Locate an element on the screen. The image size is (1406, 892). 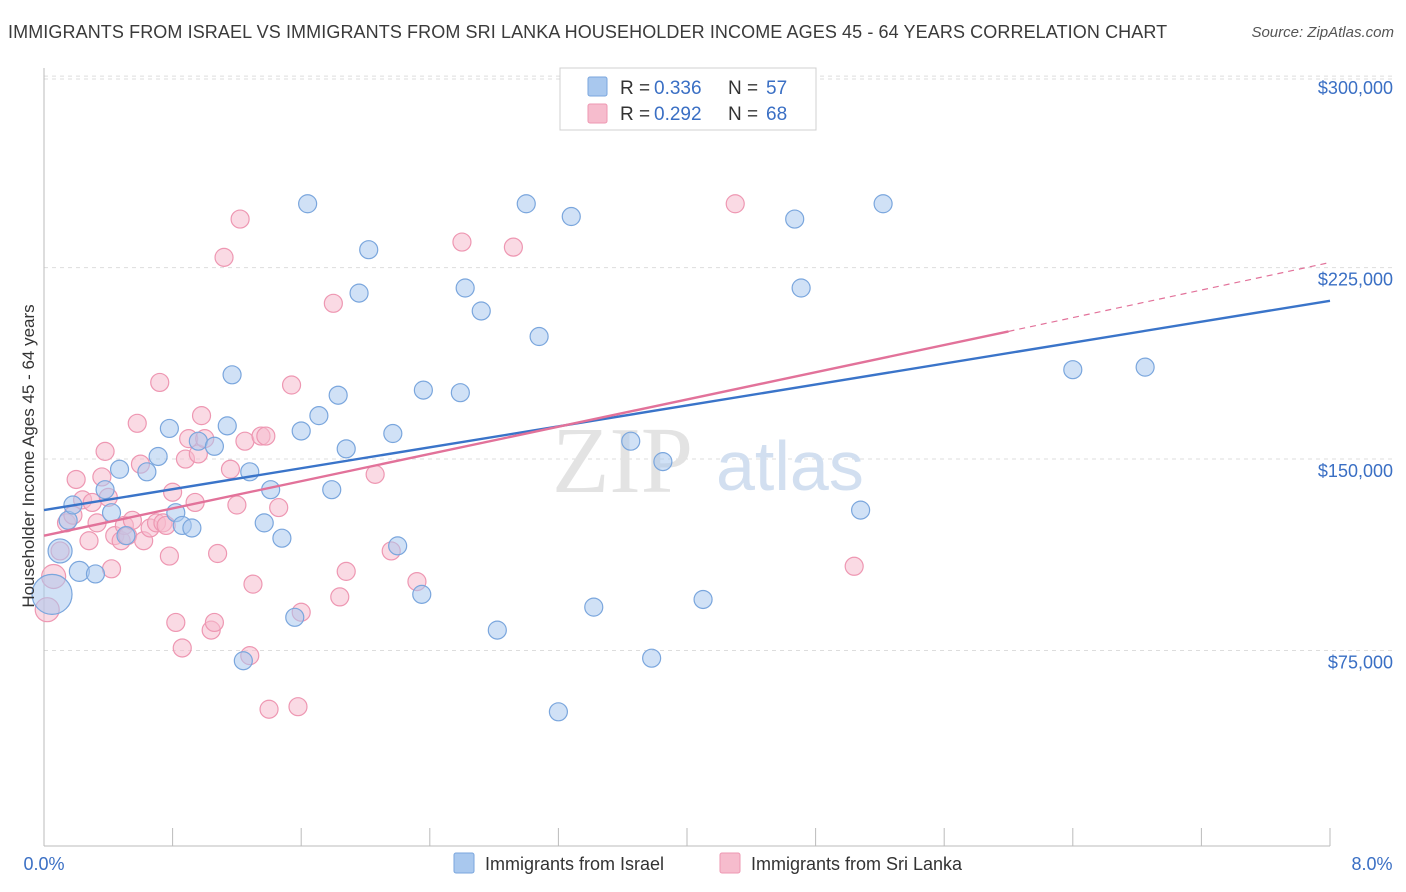
x-axis-ticks is located at coordinates (751, 837).